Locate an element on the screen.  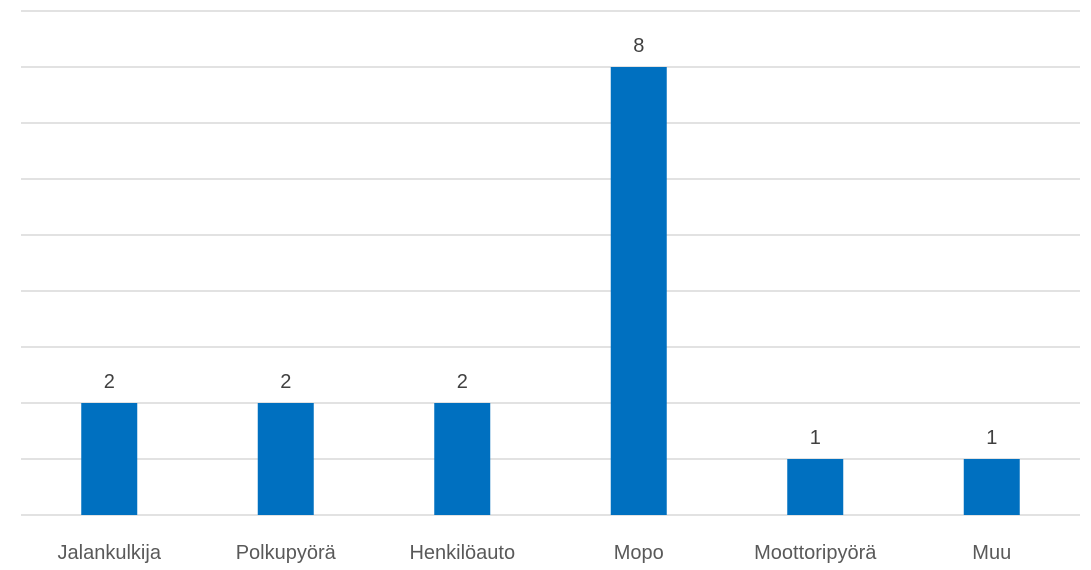
category-label: Jalankulkija is located at coordinates (110, 553).